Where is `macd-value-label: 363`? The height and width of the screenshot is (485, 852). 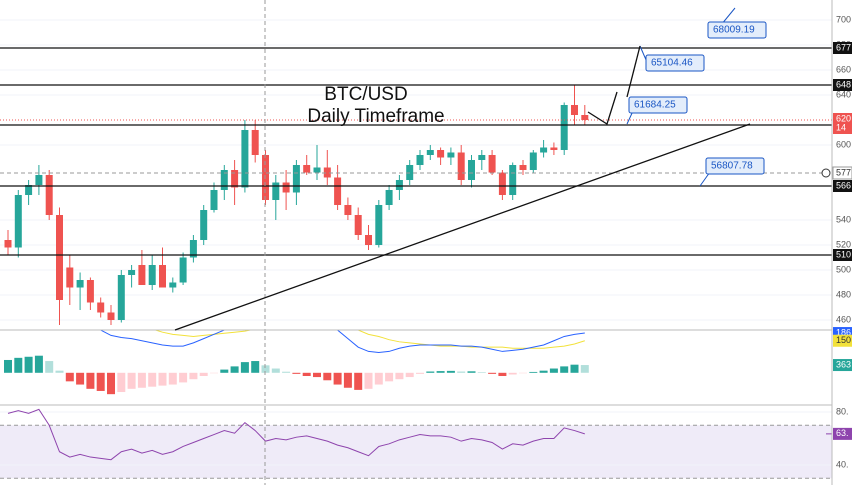
macd-value-label: 363 is located at coordinates (843, 364).